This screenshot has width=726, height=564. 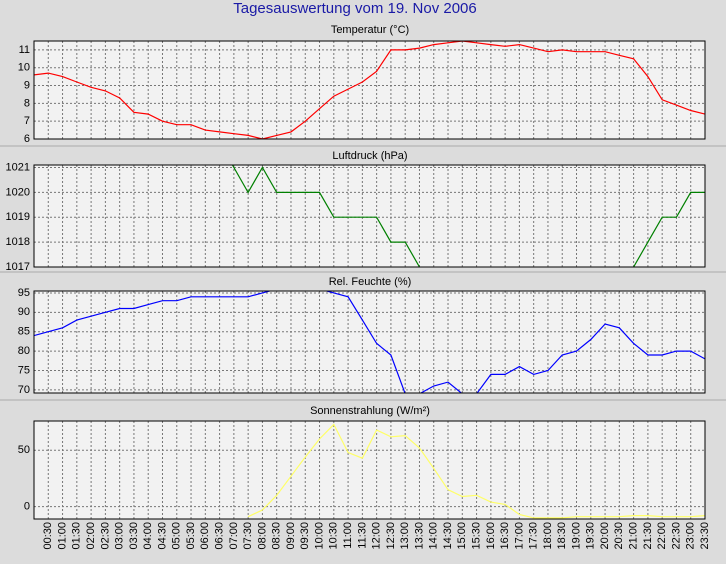 What do you see at coordinates (24, 351) in the screenshot?
I see `y-tick-label: 80` at bounding box center [24, 351].